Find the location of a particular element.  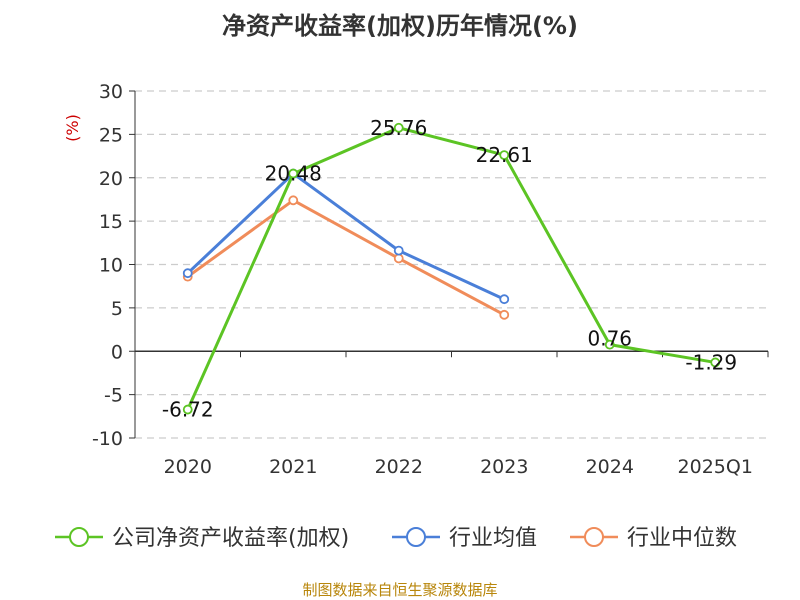

source-note: 制图数据来自恒生聚源数据库 is located at coordinates (399, 590).